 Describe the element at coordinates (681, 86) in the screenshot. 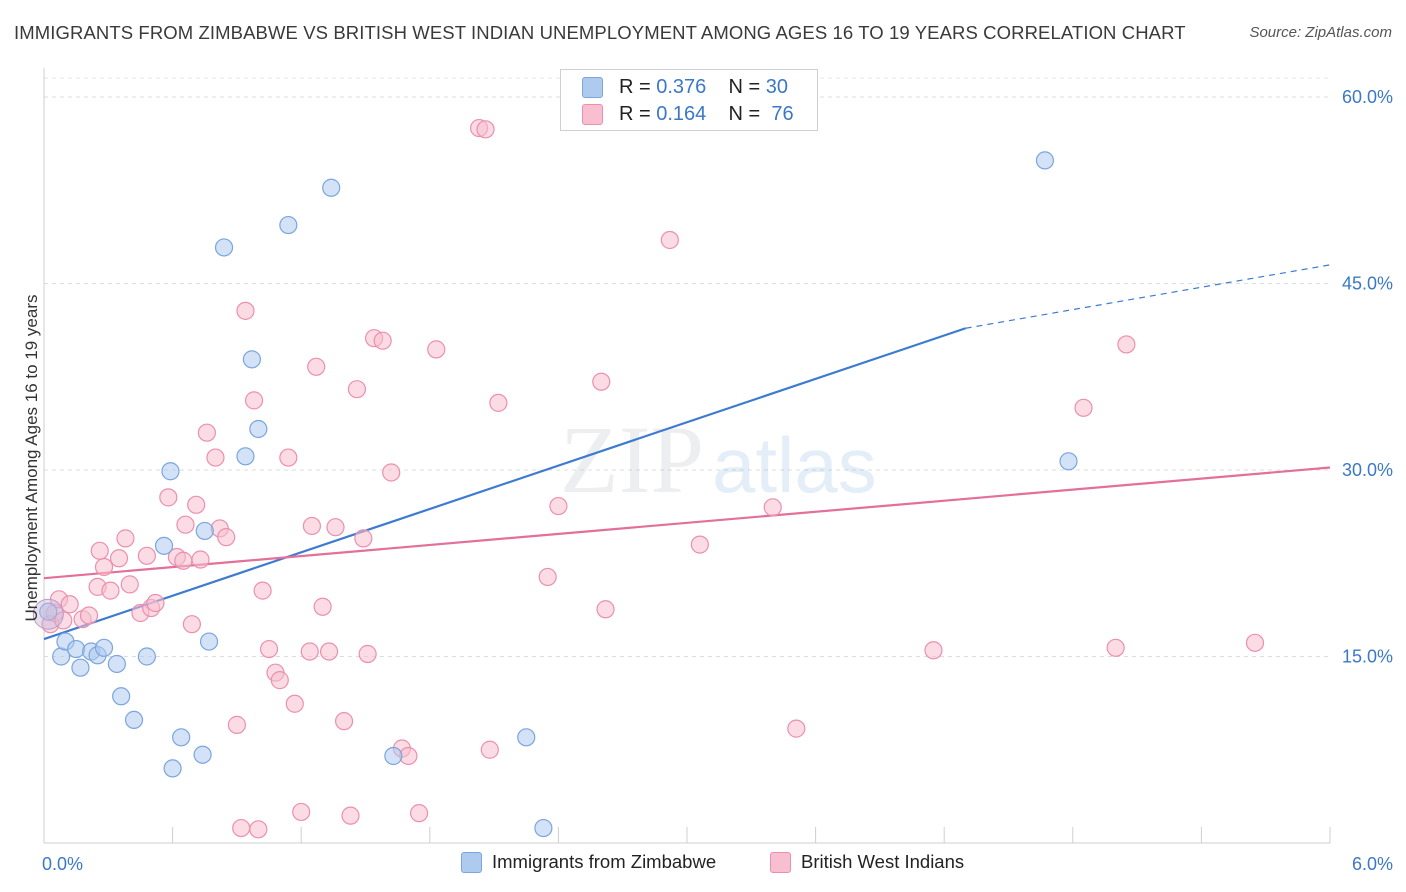

I see `legend-r-value: 0.376` at that location.